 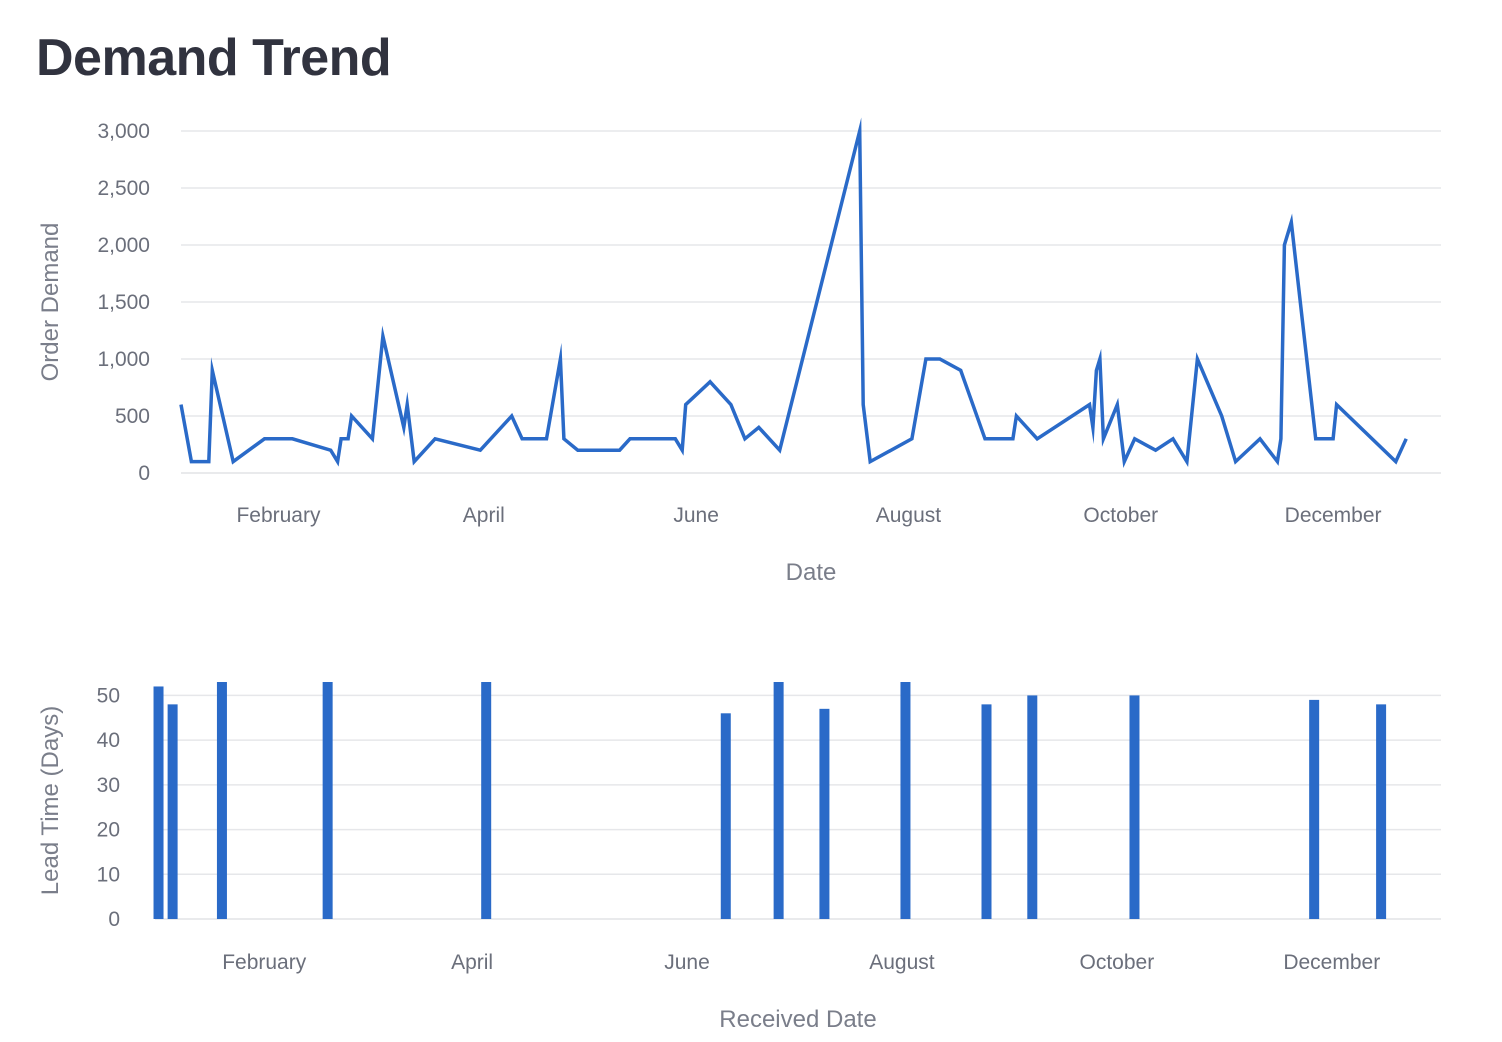 What do you see at coordinates (123, 359) in the screenshot?
I see `y-tick-label: 1,000` at bounding box center [123, 359].